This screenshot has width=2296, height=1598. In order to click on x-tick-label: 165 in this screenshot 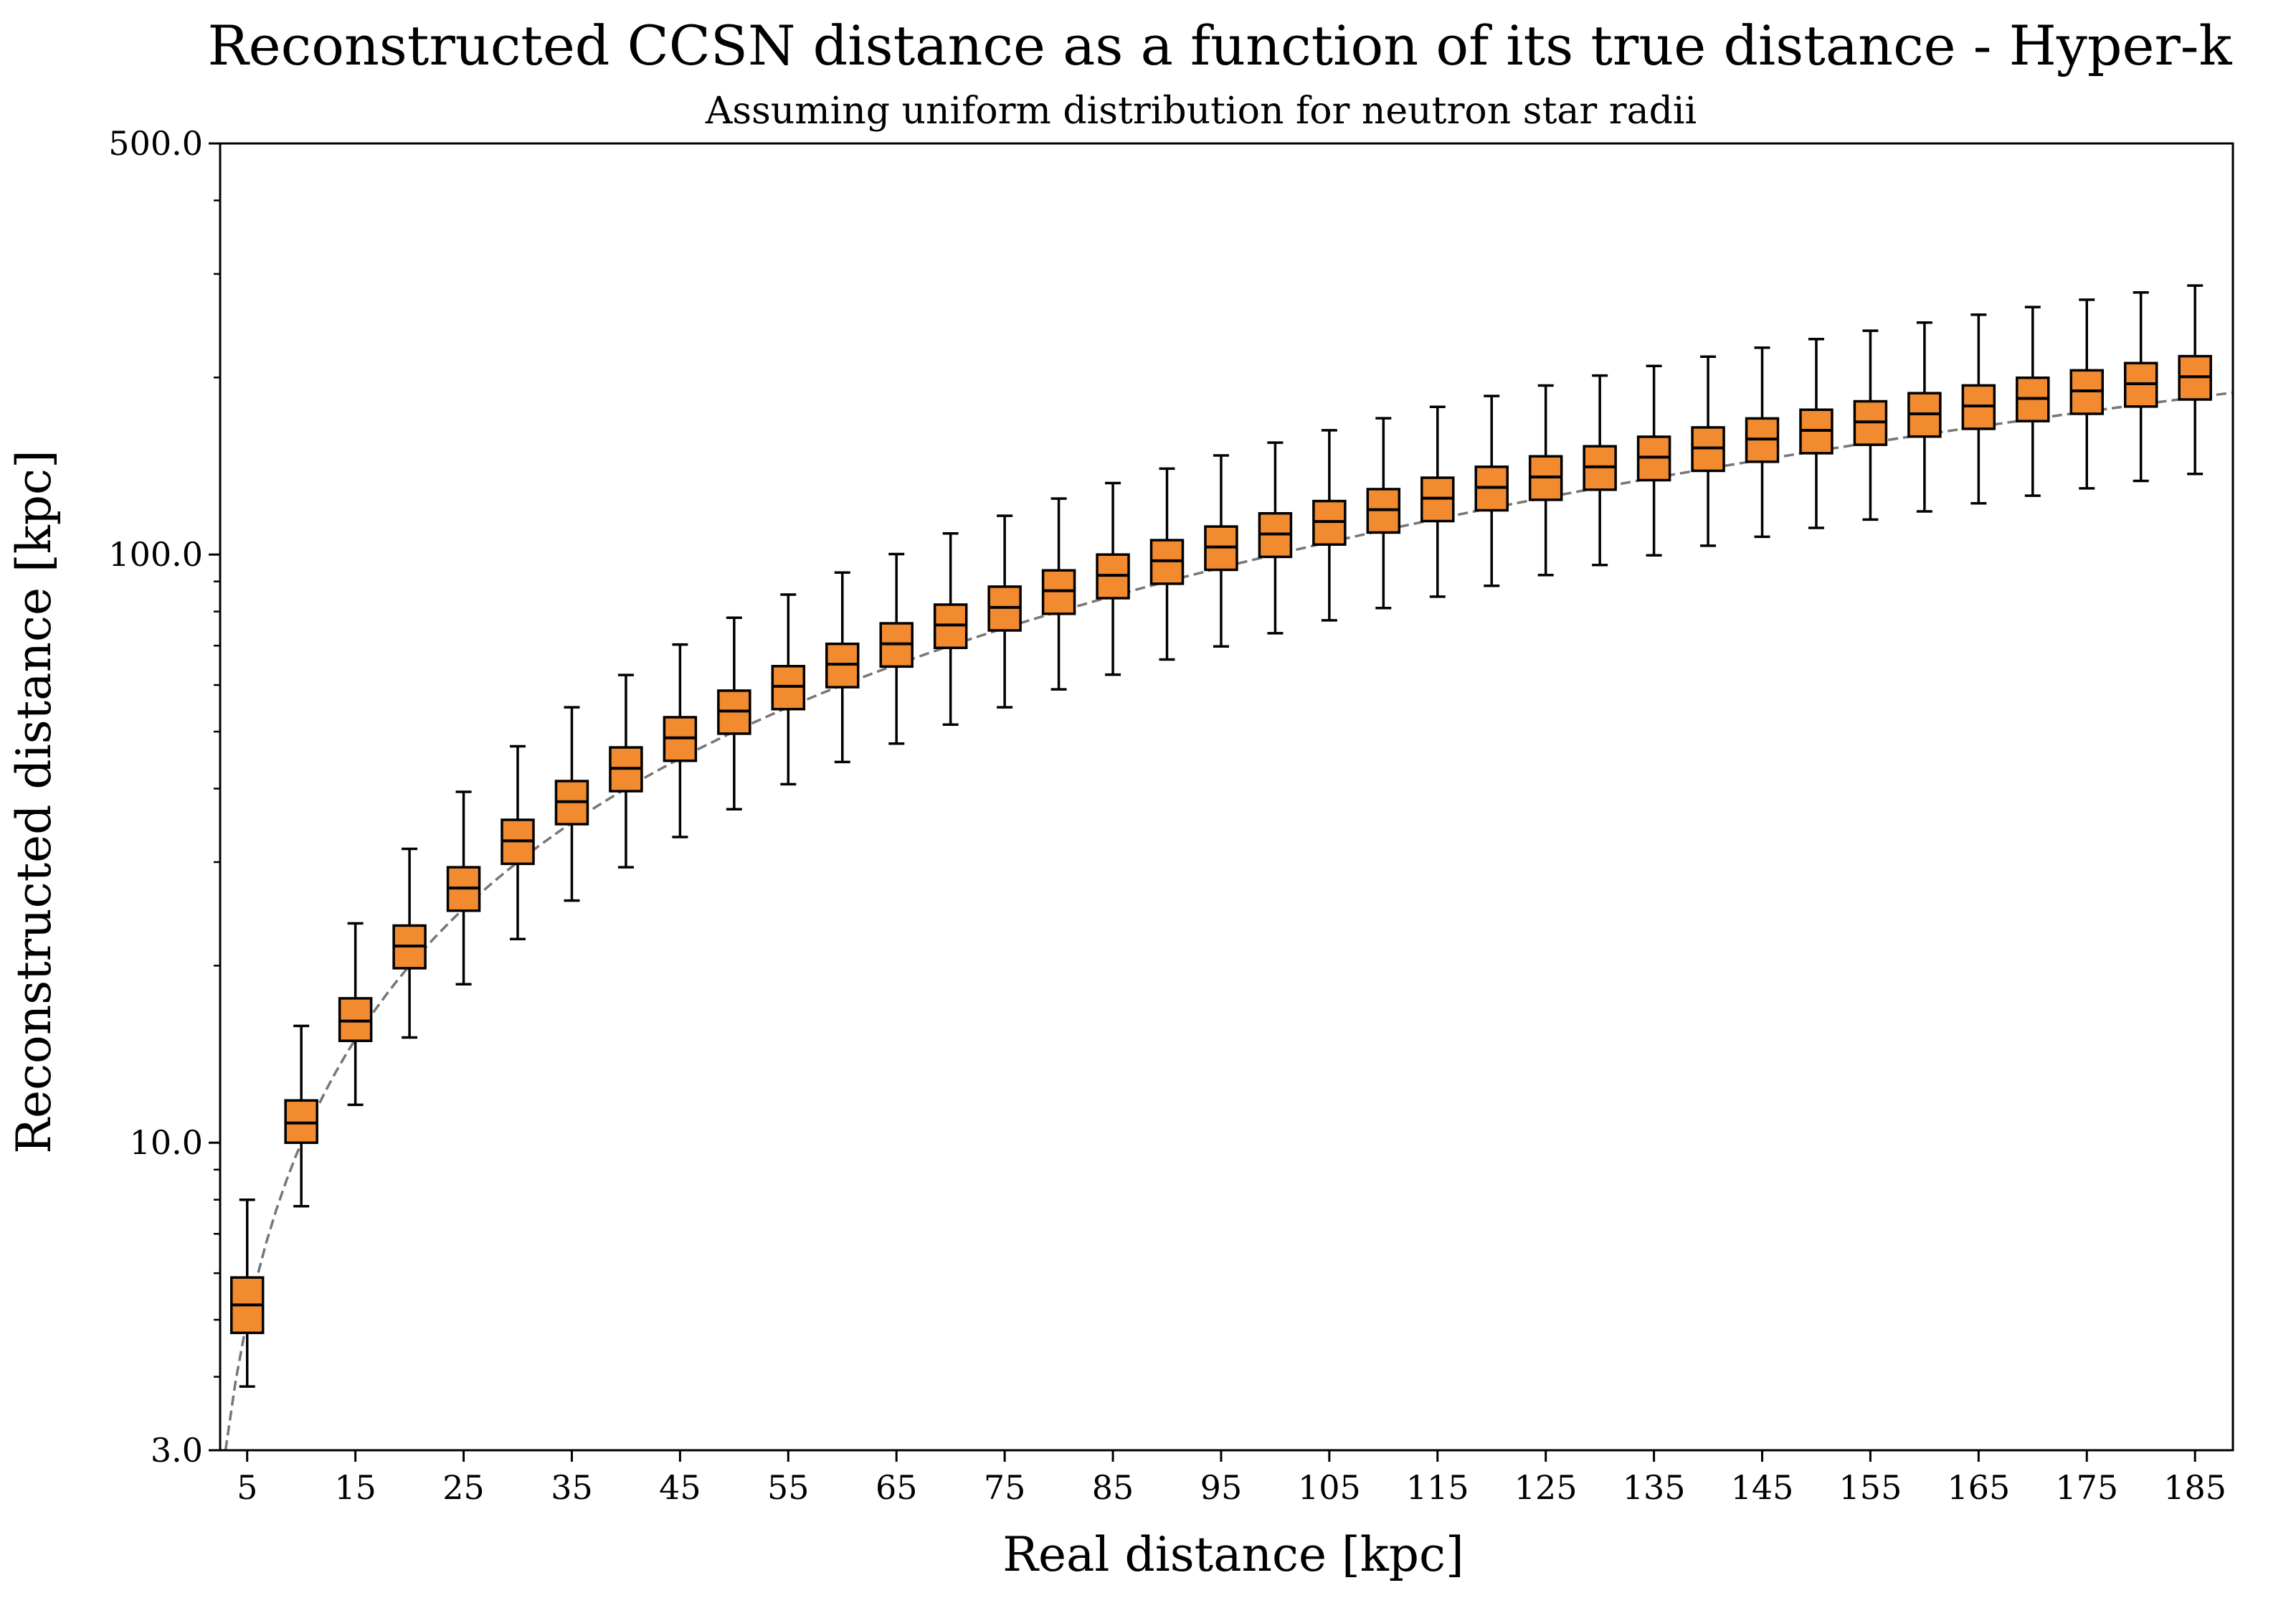, I will do `click(1979, 1488)`.